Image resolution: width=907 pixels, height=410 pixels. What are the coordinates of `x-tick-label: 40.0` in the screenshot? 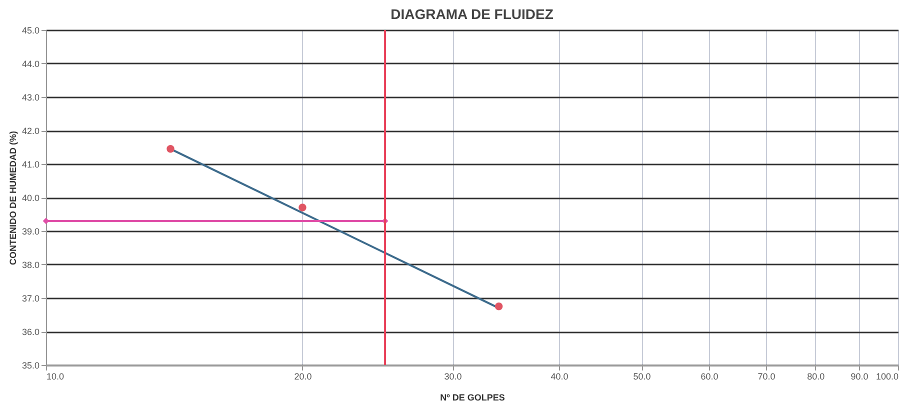 It's located at (559, 377).